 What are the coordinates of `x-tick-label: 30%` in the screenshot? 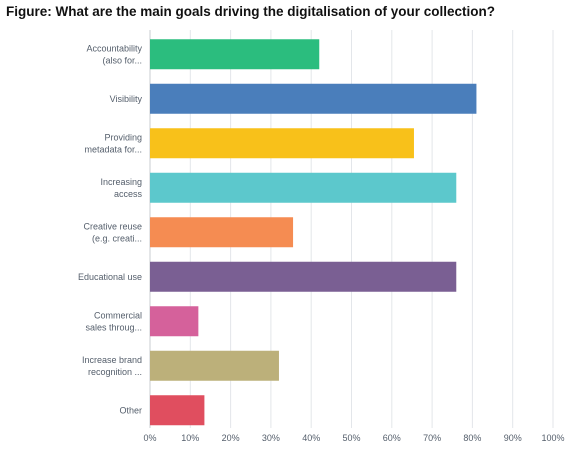 It's located at (271, 438).